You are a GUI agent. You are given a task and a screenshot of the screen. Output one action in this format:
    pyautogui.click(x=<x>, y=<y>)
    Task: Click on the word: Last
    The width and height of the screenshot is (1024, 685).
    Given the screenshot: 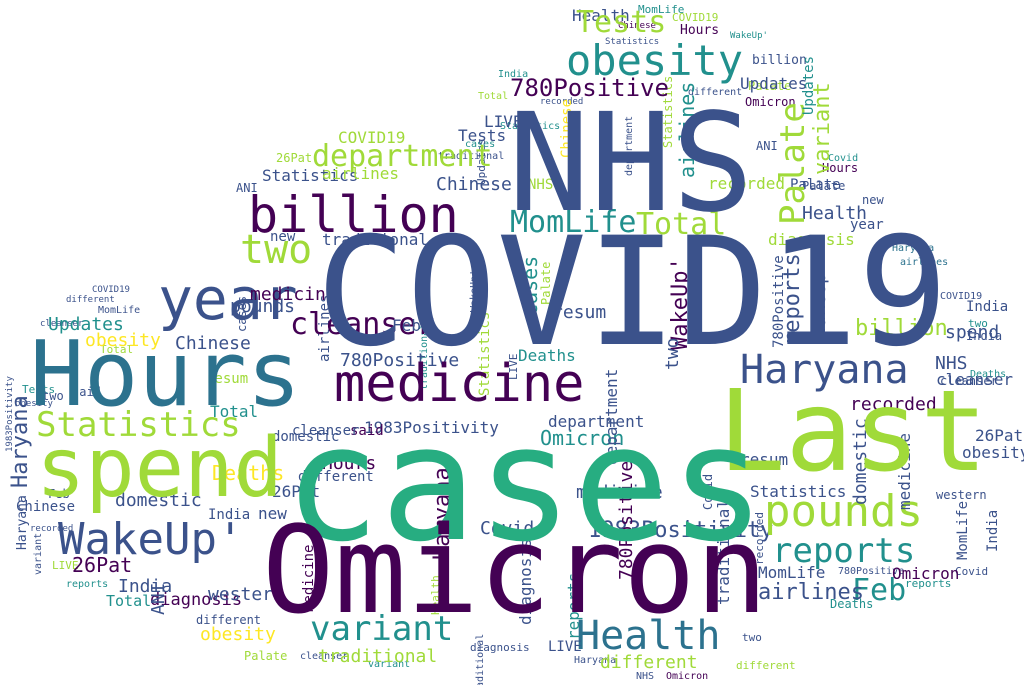 What is the action you would take?
    pyautogui.click(x=853, y=432)
    